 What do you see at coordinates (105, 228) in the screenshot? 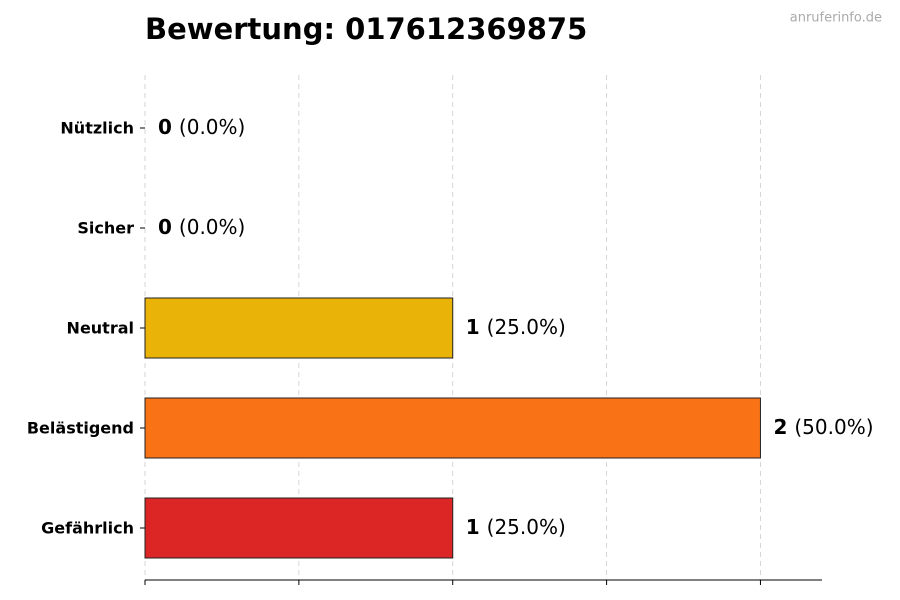
I see `y-tick-label: Sicher` at bounding box center [105, 228].